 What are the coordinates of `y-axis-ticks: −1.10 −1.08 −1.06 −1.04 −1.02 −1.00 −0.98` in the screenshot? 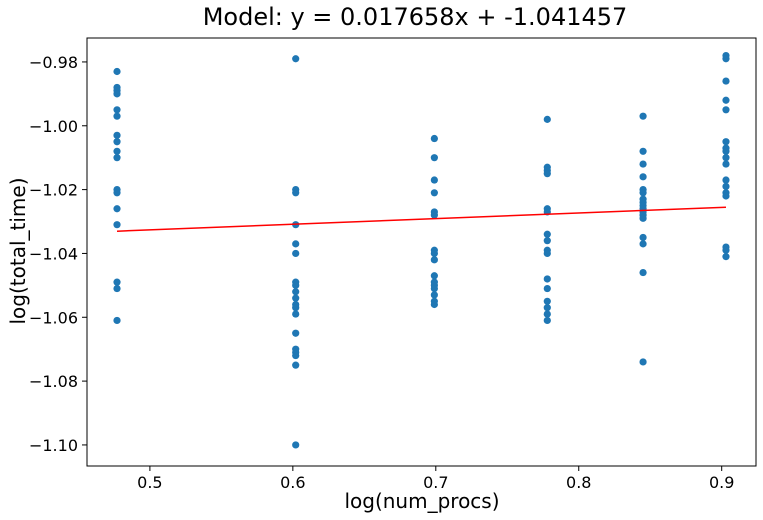 It's located at (58, 254).